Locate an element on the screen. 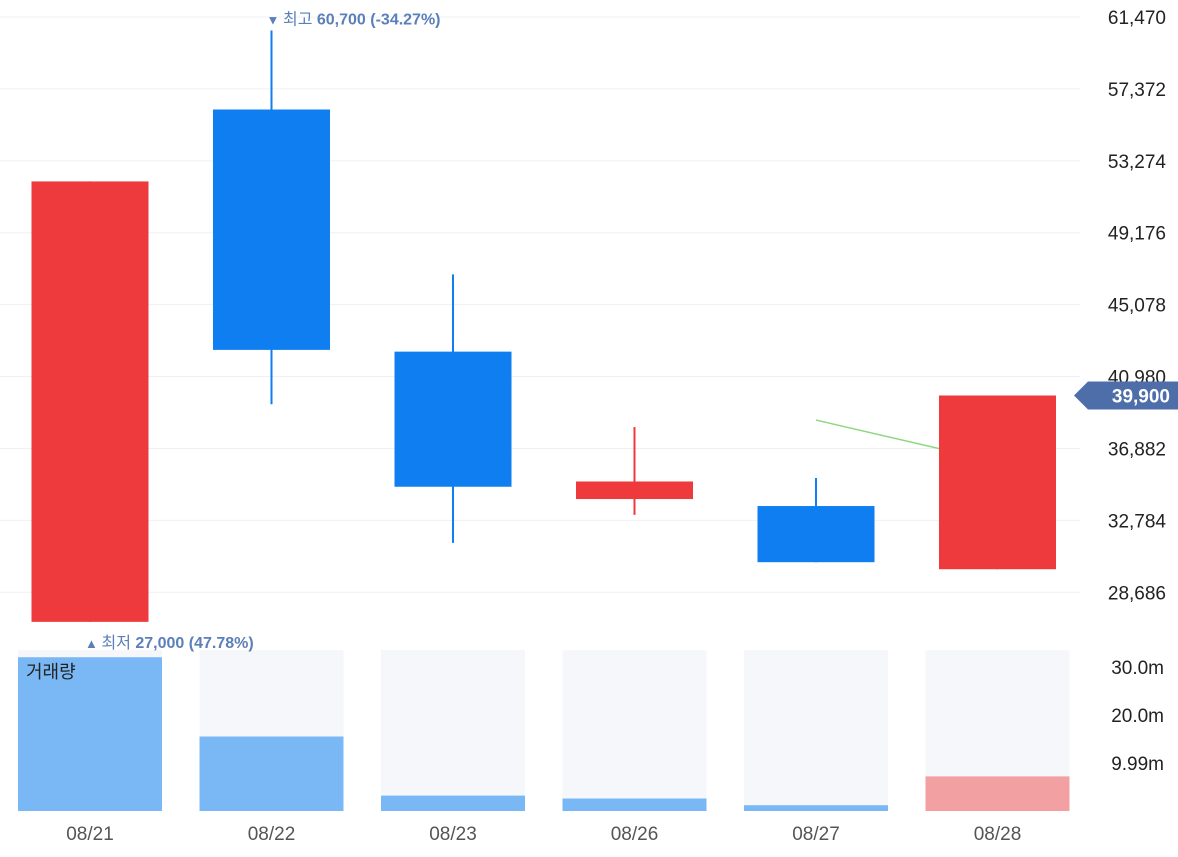 This screenshot has width=1178, height=857. date-label: 08/27 is located at coordinates (816, 834).